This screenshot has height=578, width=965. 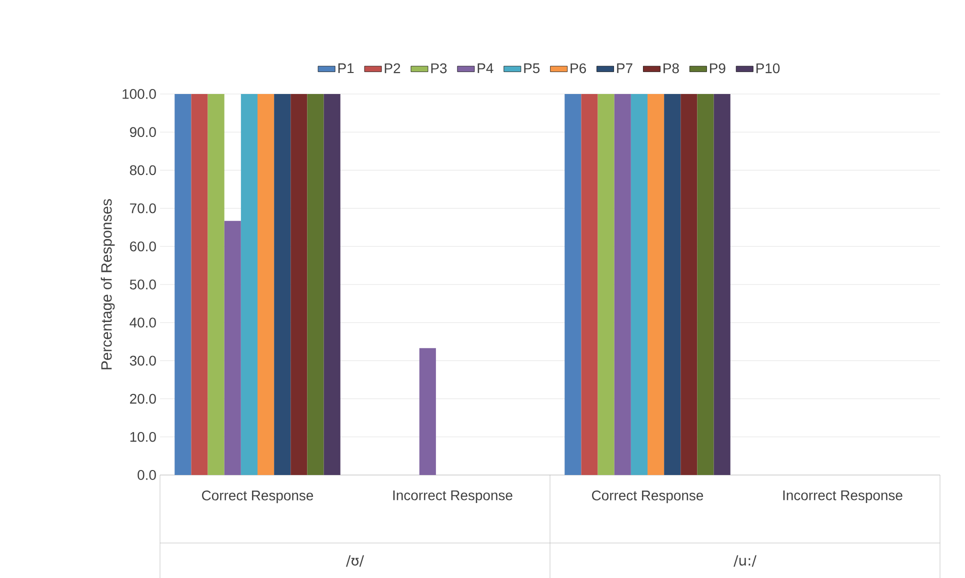 I want to click on legend-label: P1, so click(x=346, y=68).